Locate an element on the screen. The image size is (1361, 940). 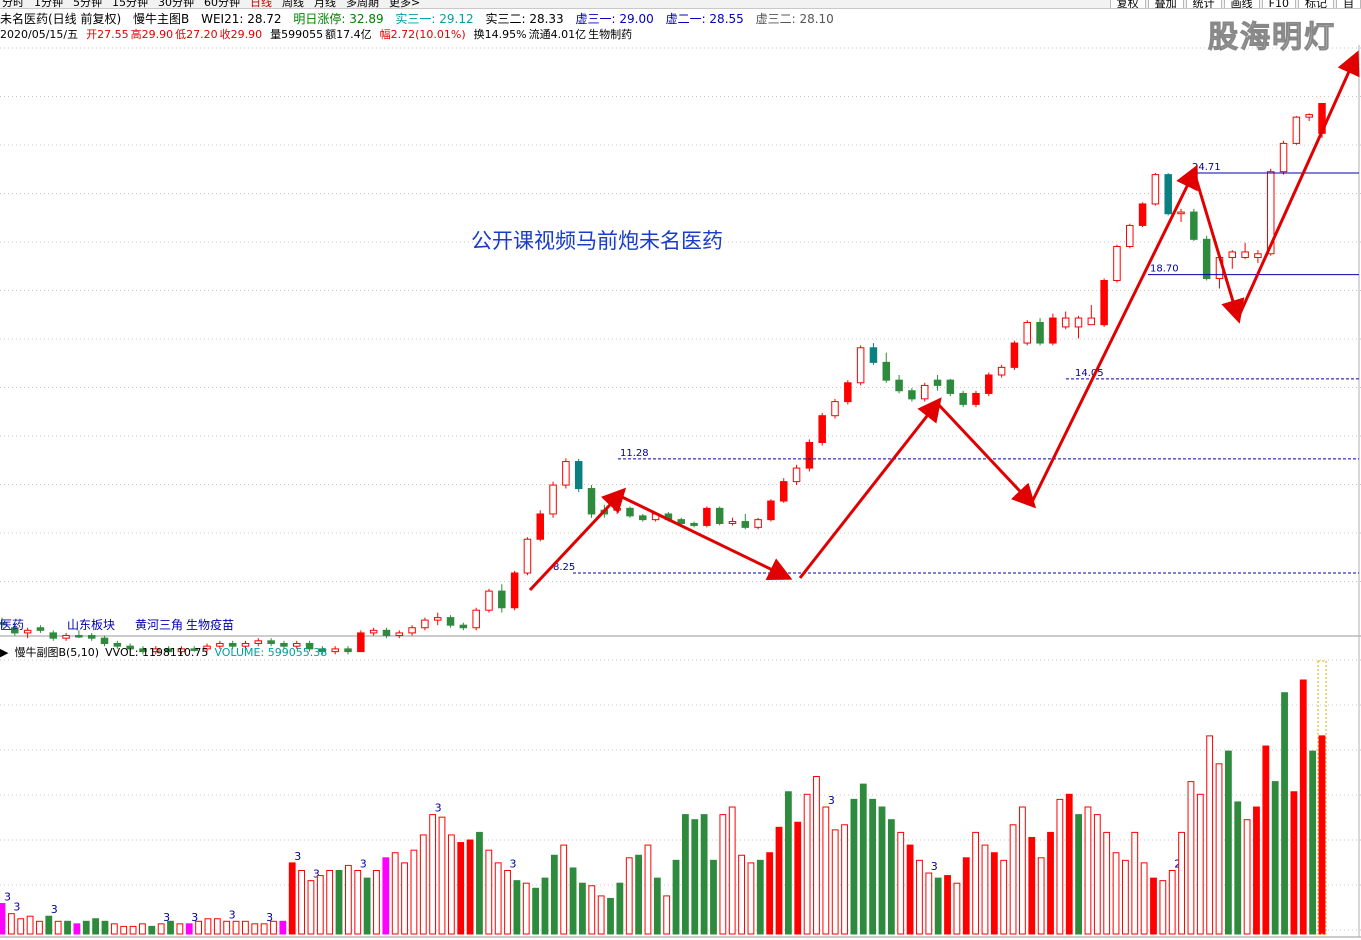
tool-tab: 统计 is located at coordinates (1203, 4).